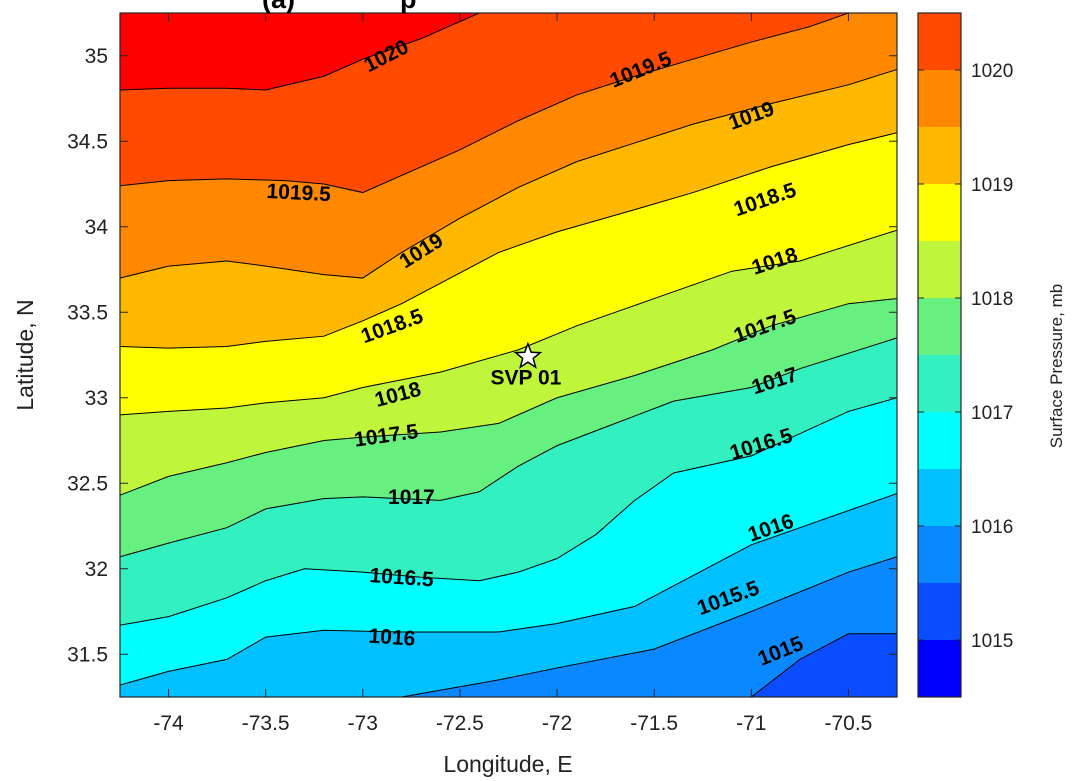 This screenshot has height=781, width=1073. I want to click on colorbar-tick-label: 1018, so click(992, 299).